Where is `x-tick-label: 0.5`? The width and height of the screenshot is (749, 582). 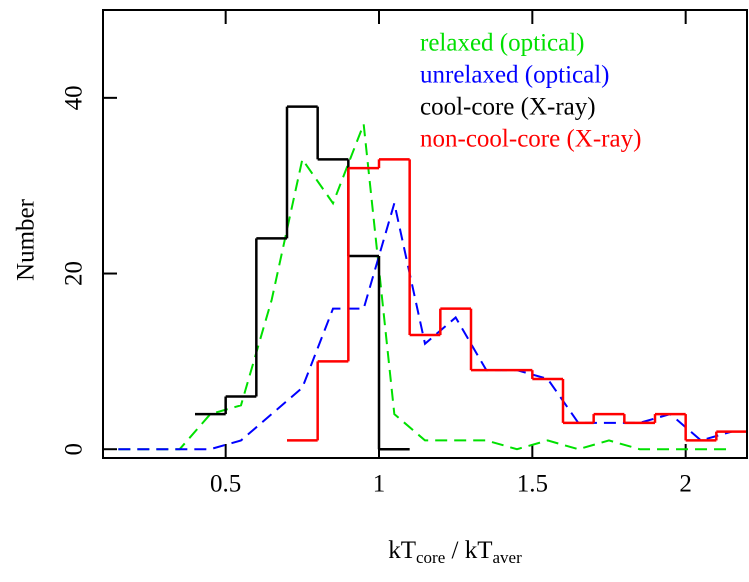 x-tick-label: 0.5 is located at coordinates (225, 484).